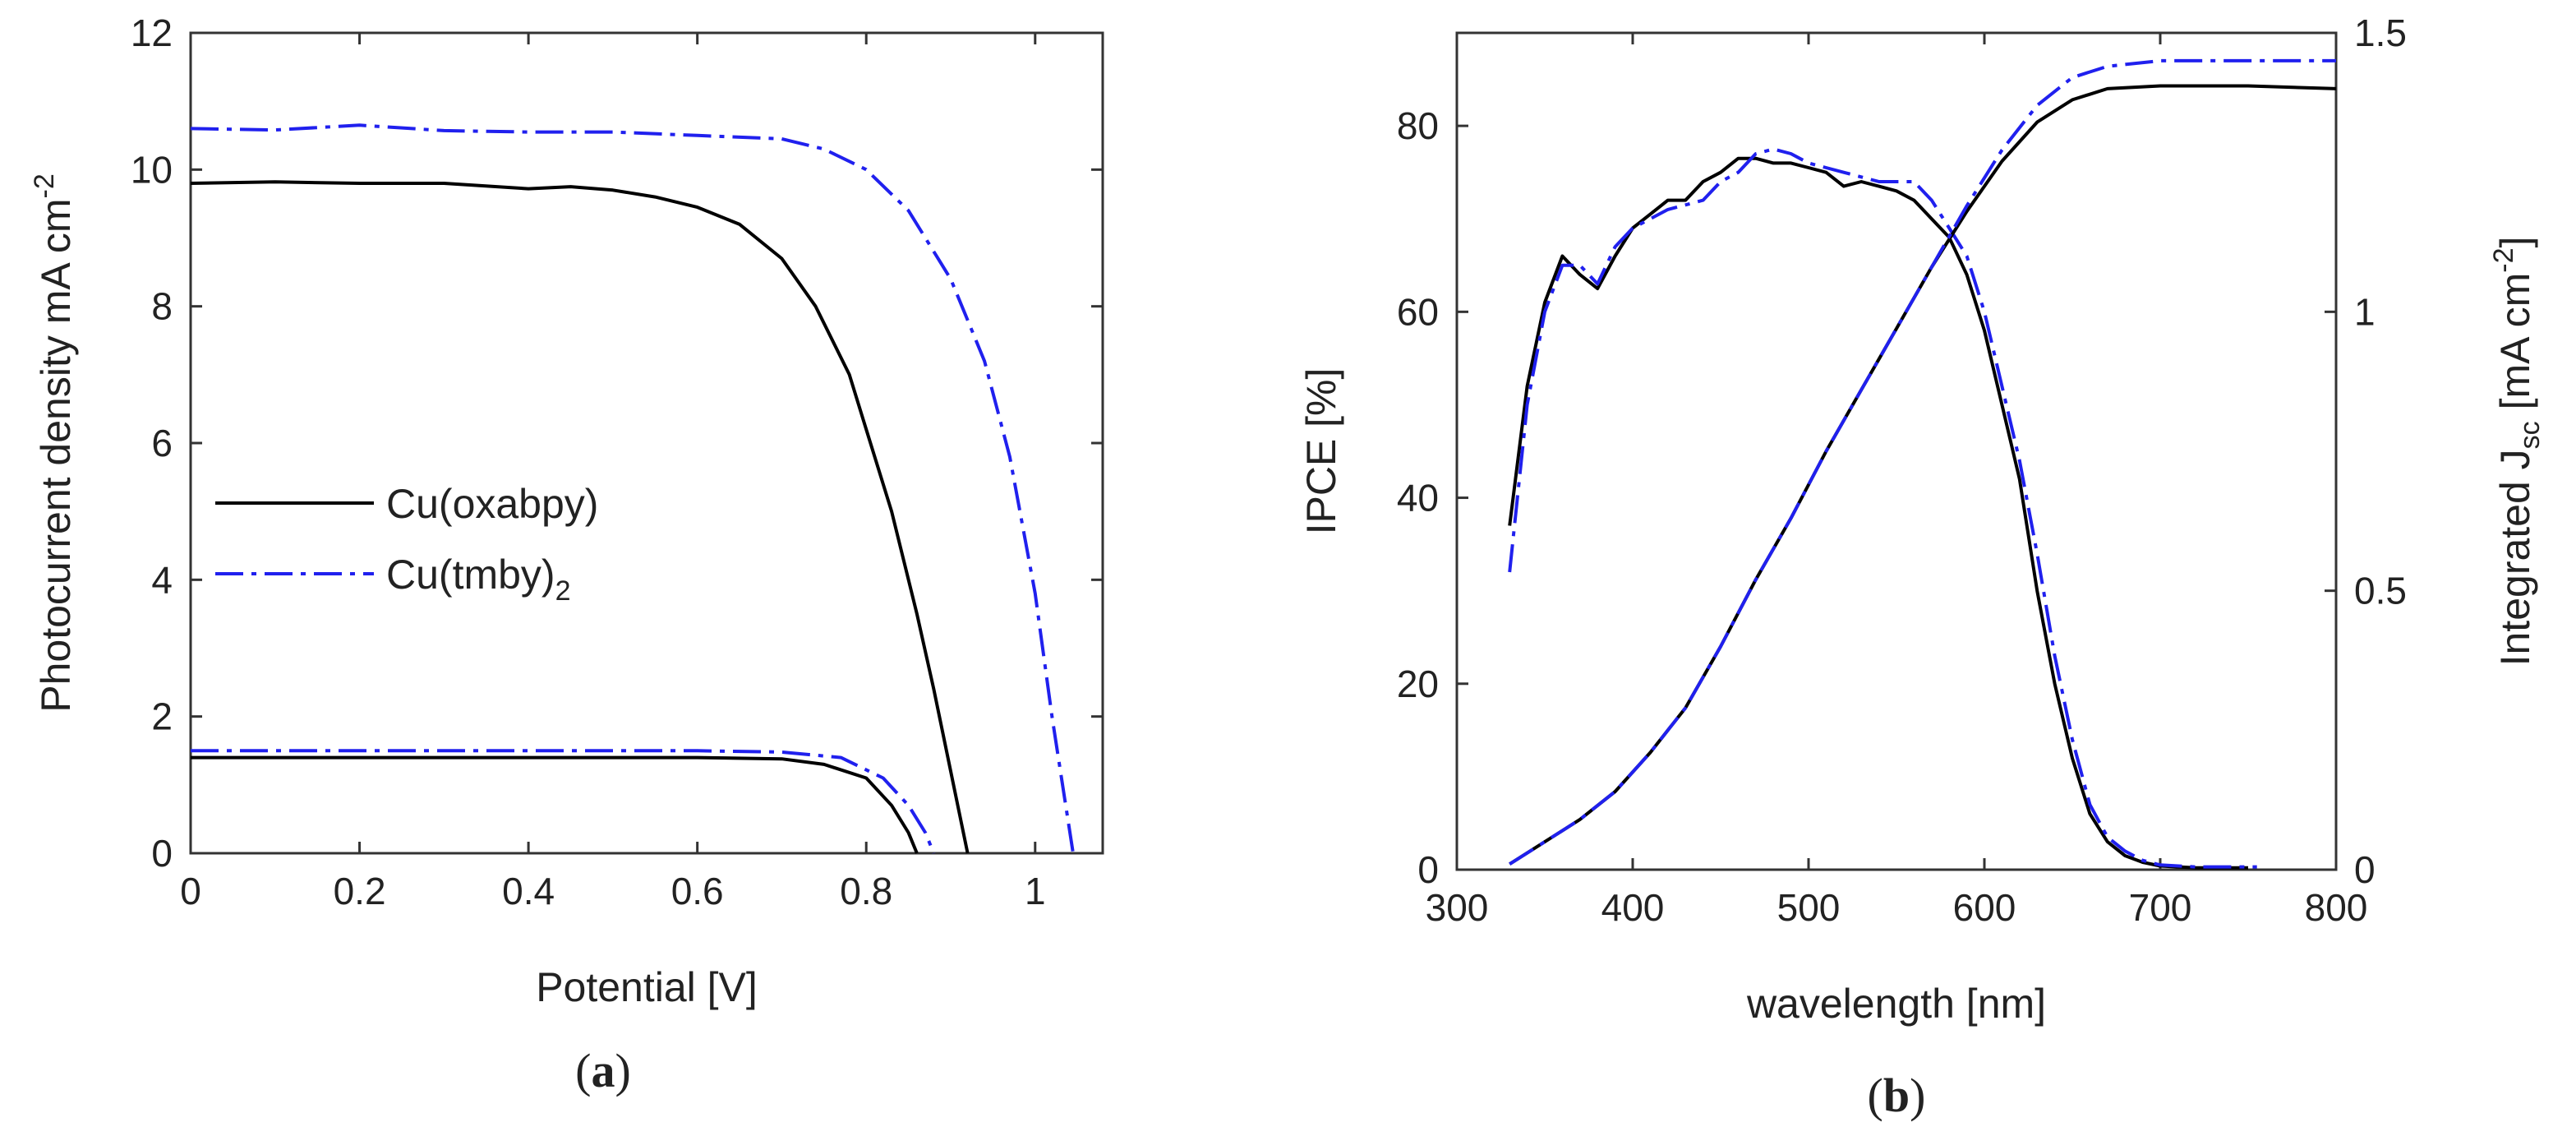 This screenshot has height=1136, width=2576. I want to click on series-cu-tmby-2-low-light, so click(563, 801).